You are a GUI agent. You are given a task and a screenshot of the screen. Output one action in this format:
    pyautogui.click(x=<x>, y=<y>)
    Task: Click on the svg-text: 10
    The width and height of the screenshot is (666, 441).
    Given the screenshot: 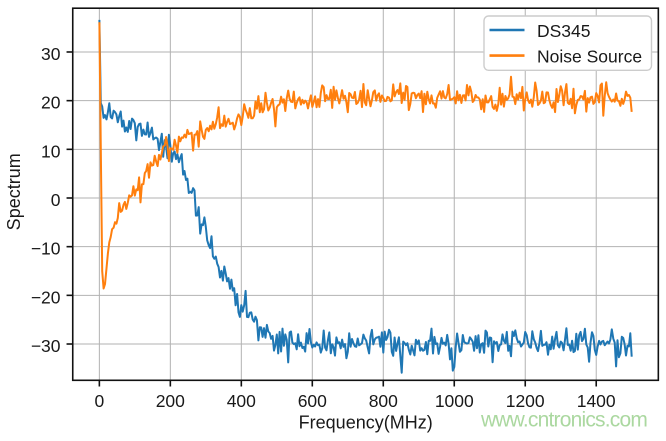 What is the action you would take?
    pyautogui.click(x=51, y=151)
    